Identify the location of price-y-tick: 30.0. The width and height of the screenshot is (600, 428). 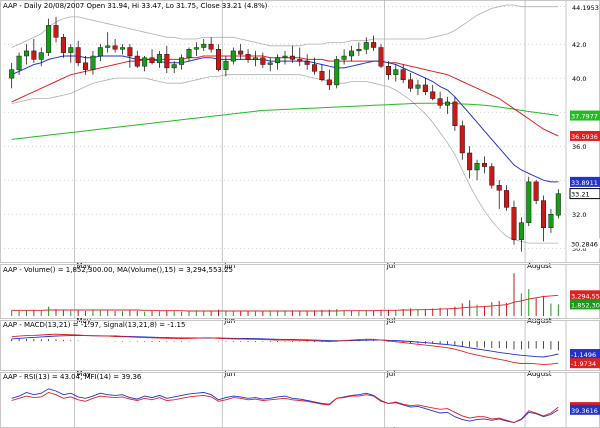
(579, 249).